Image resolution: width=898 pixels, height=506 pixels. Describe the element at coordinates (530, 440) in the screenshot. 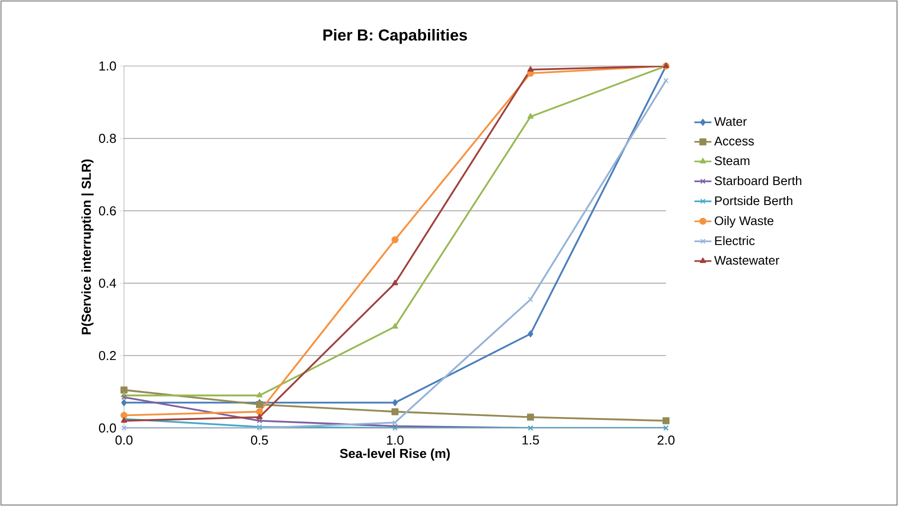

I see `x-tick-label: 1.5` at that location.